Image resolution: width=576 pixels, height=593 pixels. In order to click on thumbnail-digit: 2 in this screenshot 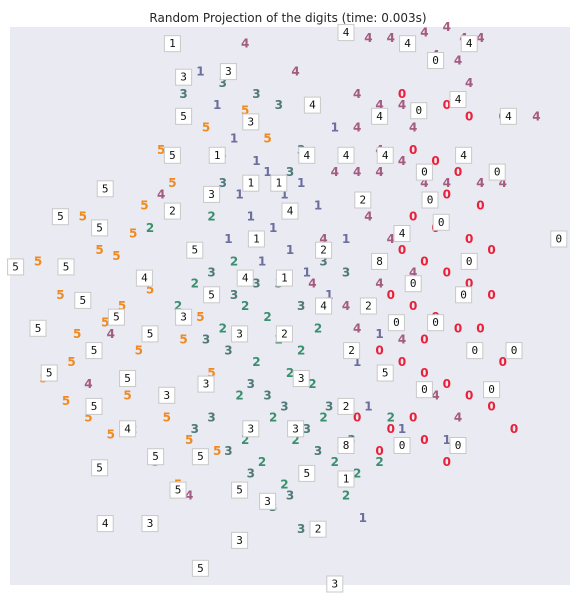, I will do `click(323, 250)`.